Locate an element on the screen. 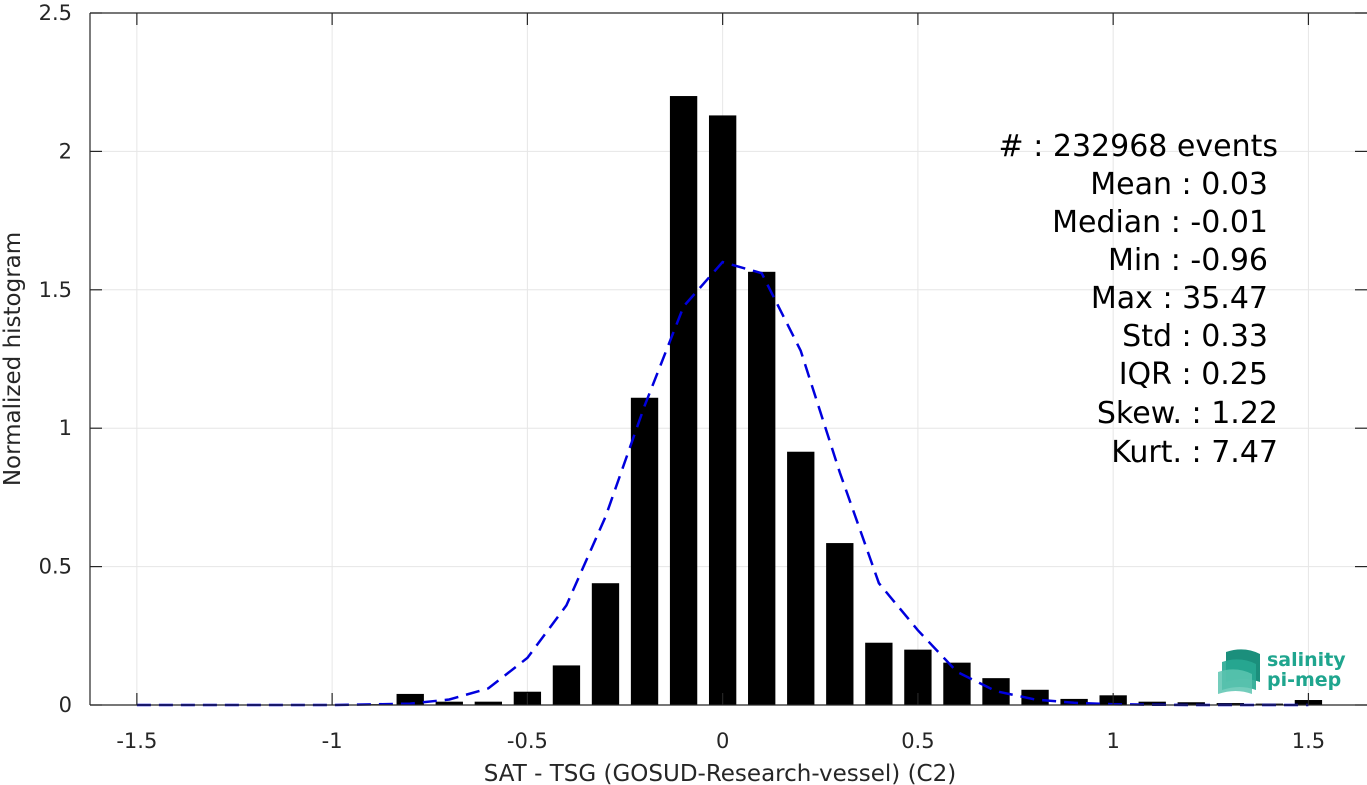 The width and height of the screenshot is (1367, 785). salinity-pi-mep-logo: salinity pi-mep is located at coordinates (1282, 671).